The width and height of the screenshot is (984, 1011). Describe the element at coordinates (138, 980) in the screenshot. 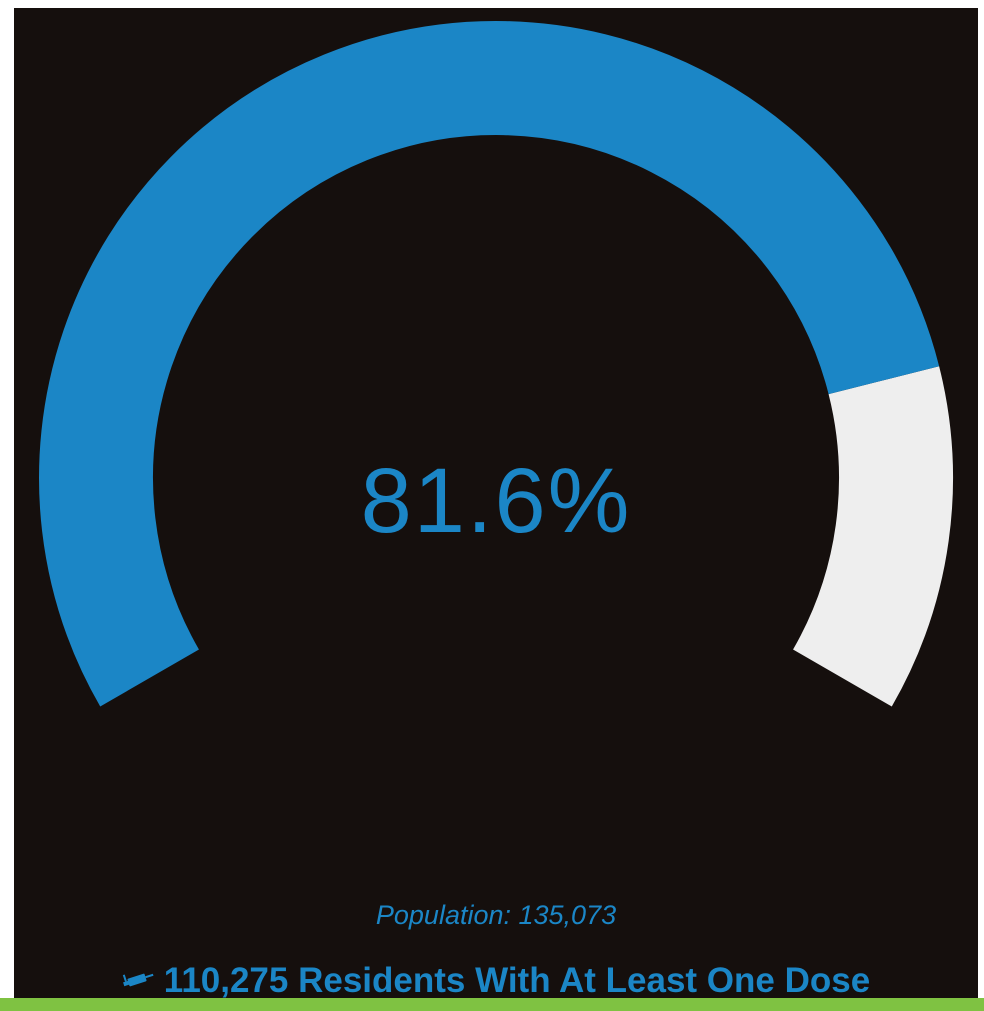

I see `syringe-icon` at that location.